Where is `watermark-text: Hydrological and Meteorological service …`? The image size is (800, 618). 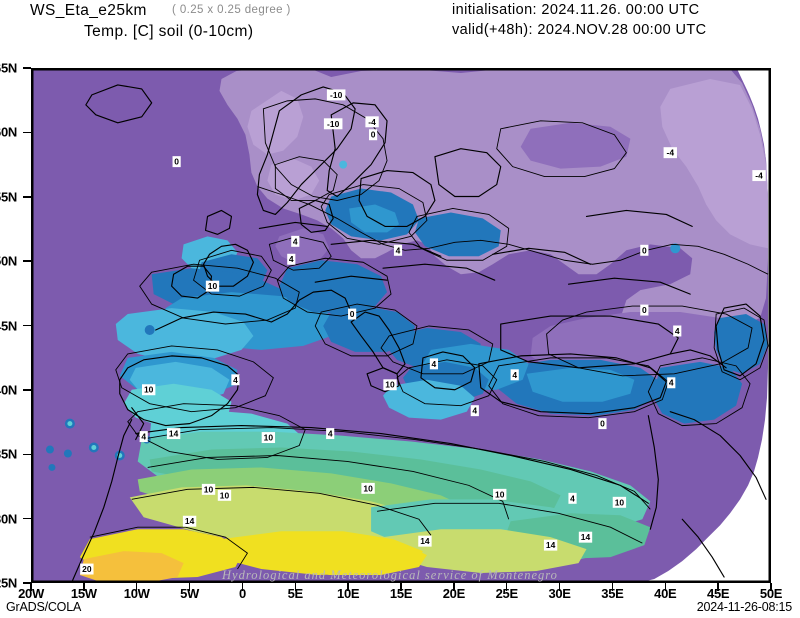 watermark-text: Hydrological and Meteorological service … is located at coordinates (390, 575).